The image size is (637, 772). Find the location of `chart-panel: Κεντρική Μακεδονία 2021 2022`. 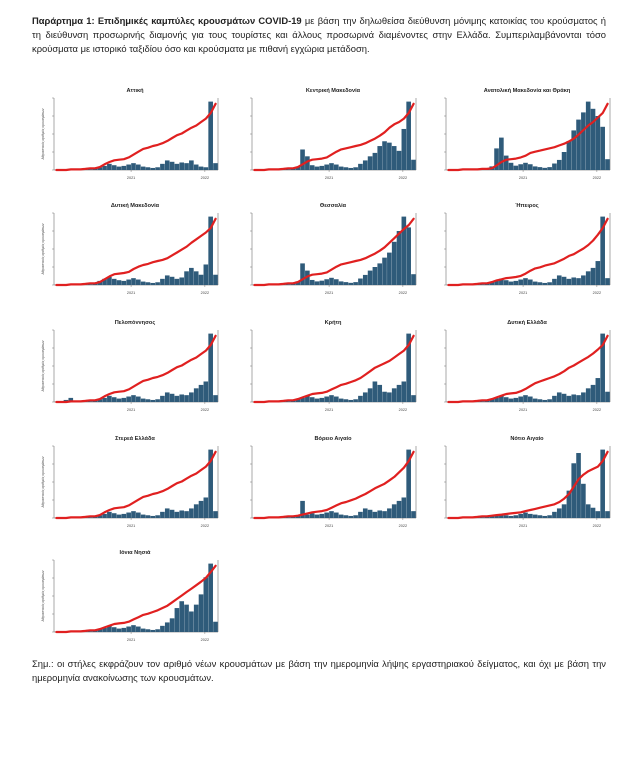

chart-panel: Κεντρική Μακεδονία 2021 2022 is located at coordinates (333, 138).